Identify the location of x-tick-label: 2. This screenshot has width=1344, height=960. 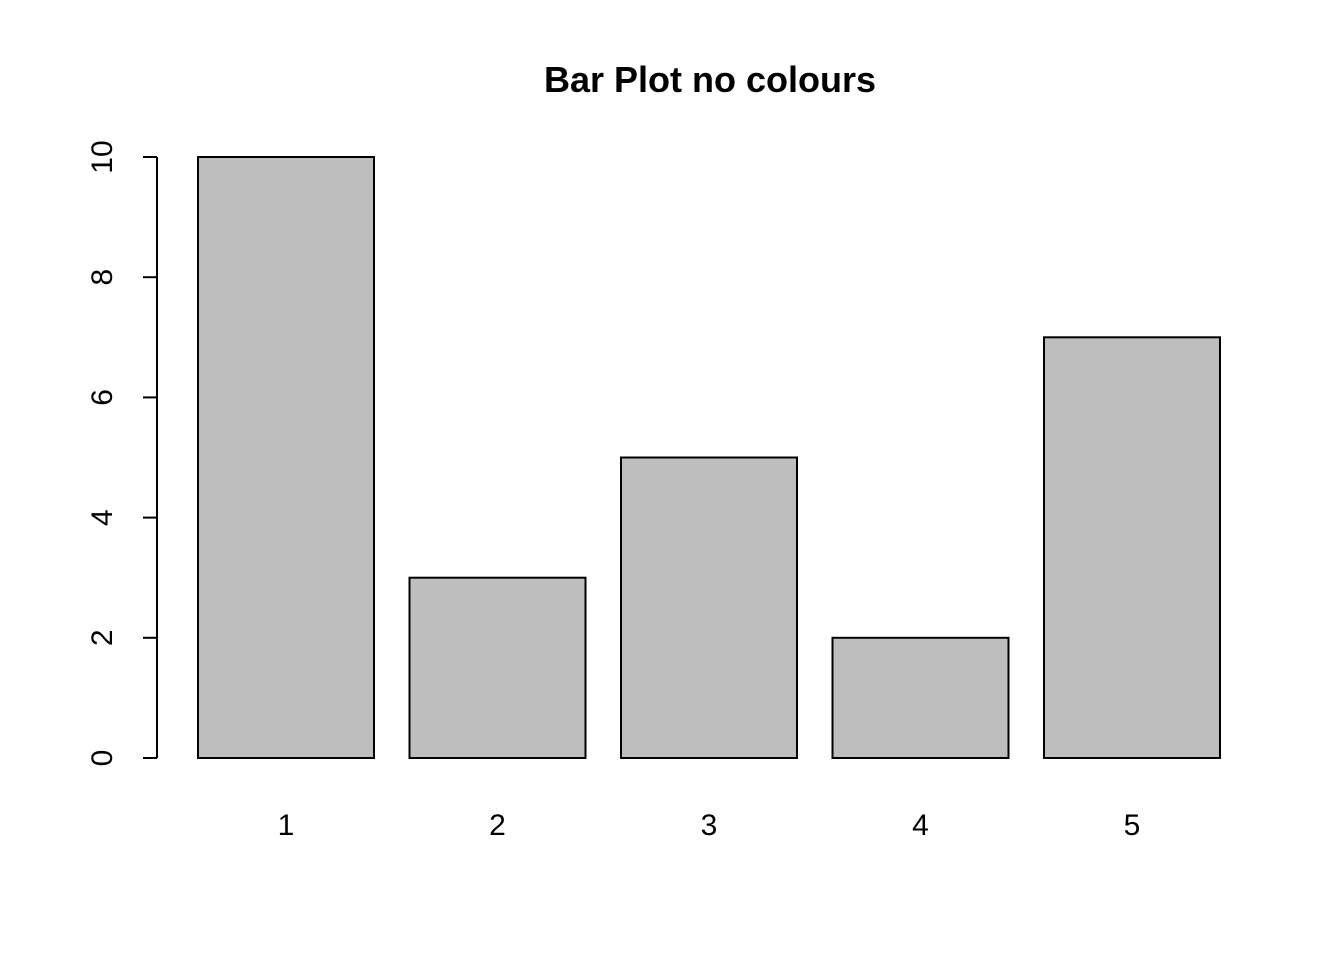
(497, 825).